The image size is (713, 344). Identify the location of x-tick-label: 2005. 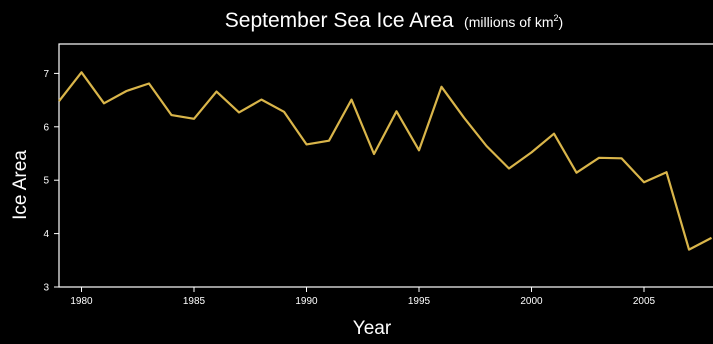
(644, 301).